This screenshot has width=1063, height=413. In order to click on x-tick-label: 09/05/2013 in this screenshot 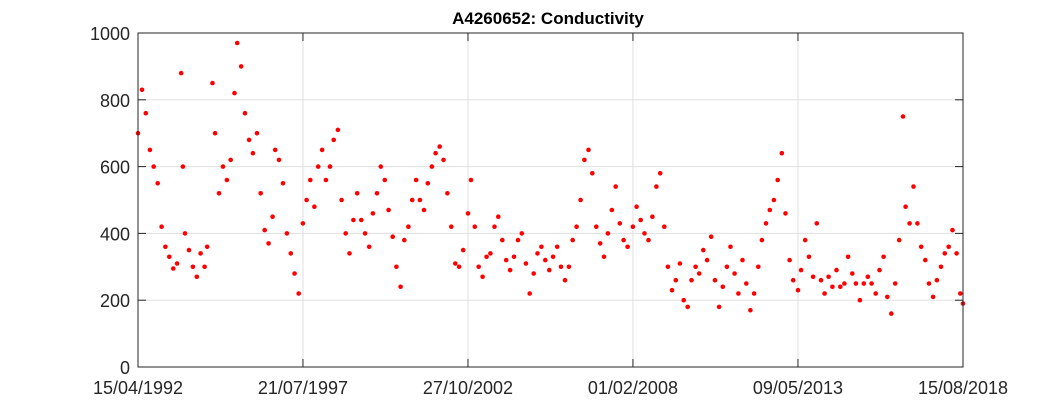, I will do `click(798, 388)`.